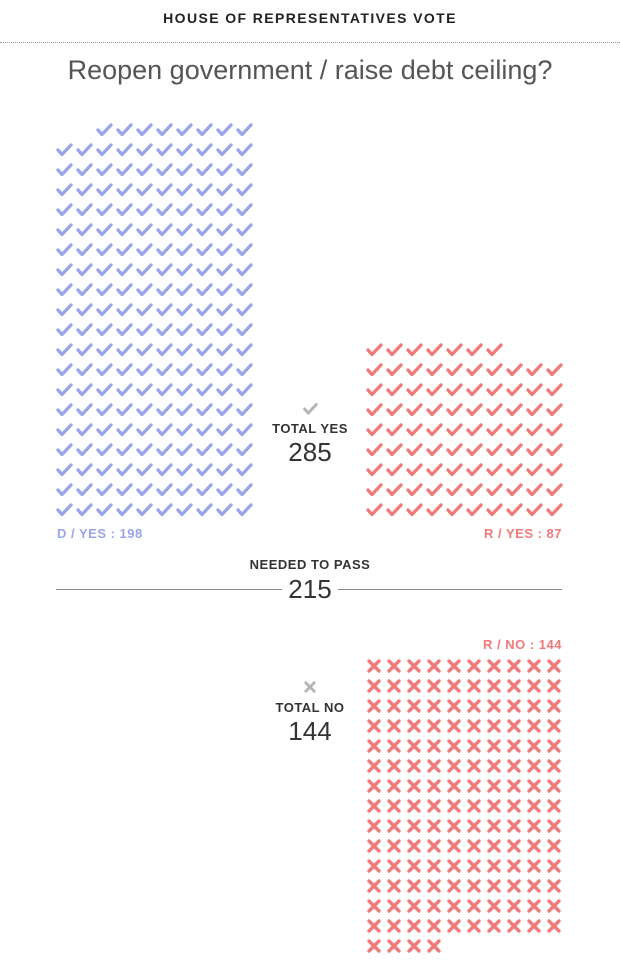 This screenshot has height=970, width=620. Describe the element at coordinates (522, 644) in the screenshot. I see `republican-no-label: R / NO : 144` at that location.